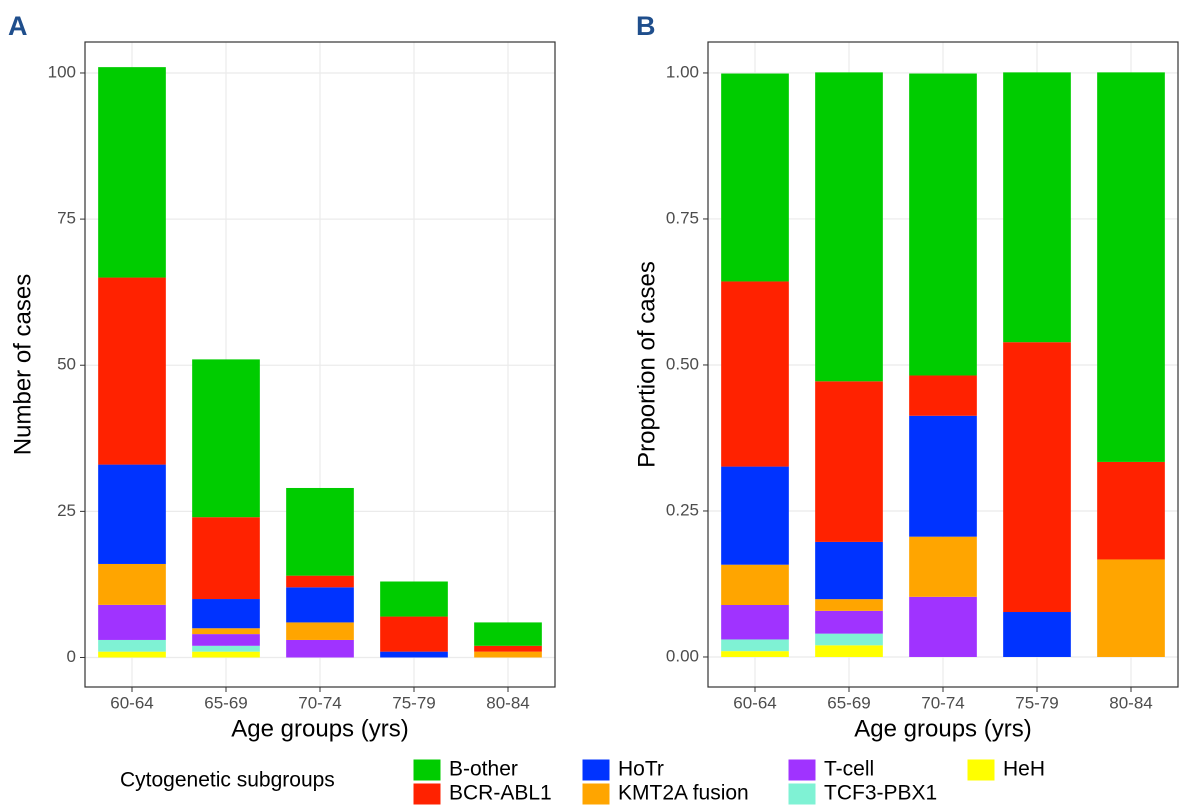  What do you see at coordinates (641, 769) in the screenshot?
I see `legend-label: HoTr` at bounding box center [641, 769].